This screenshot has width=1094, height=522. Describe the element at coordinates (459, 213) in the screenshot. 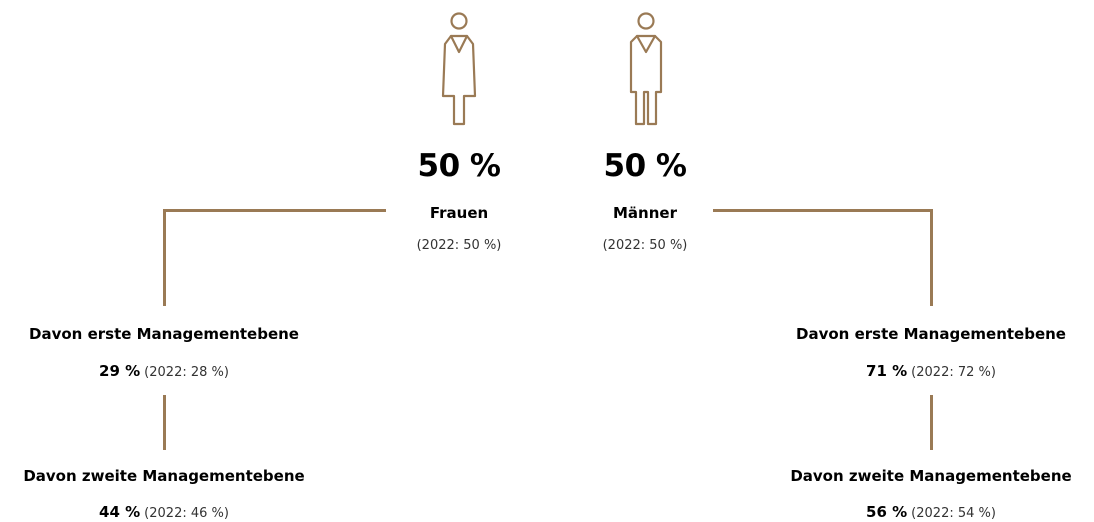

I see `women-label: Frauen` at that location.